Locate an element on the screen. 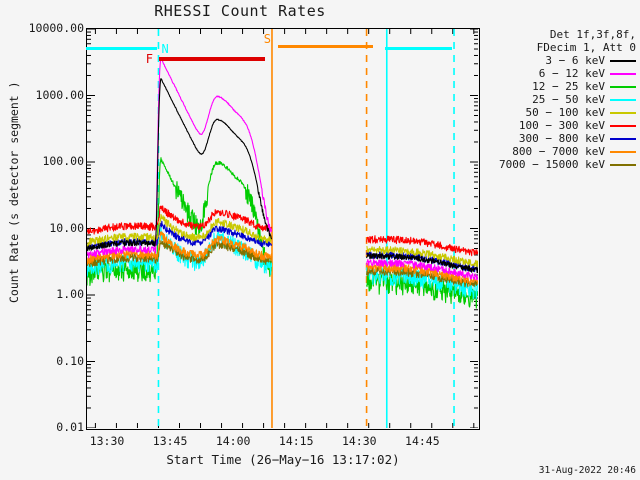  legend-entry: 12 − 25 keV is located at coordinates (560, 86).